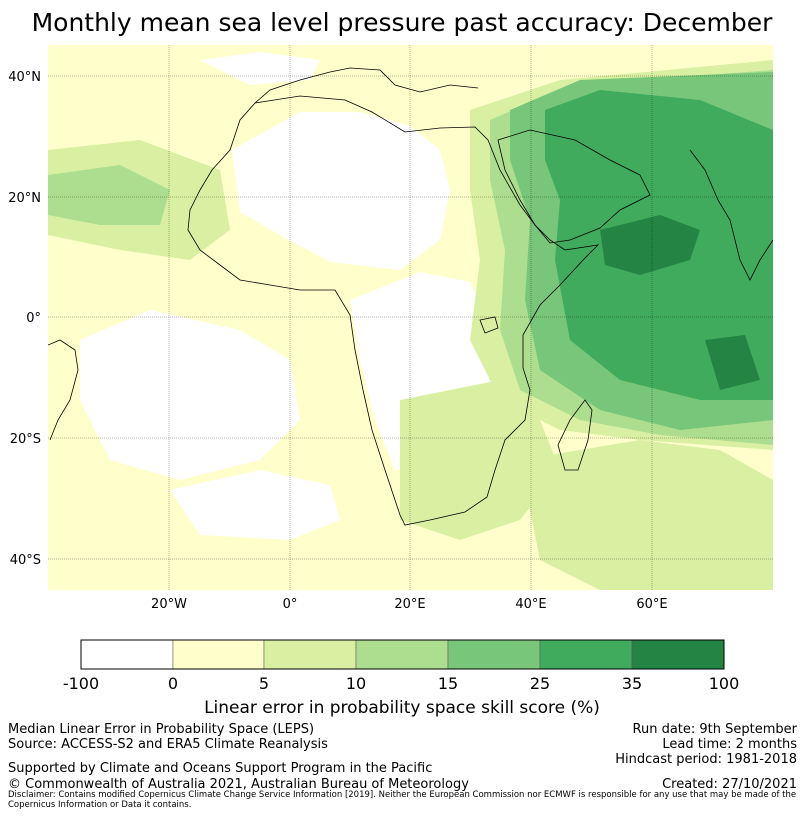  Describe the element at coordinates (190, 395) in the screenshot. I see `skill-zone-south-atlantic` at that location.